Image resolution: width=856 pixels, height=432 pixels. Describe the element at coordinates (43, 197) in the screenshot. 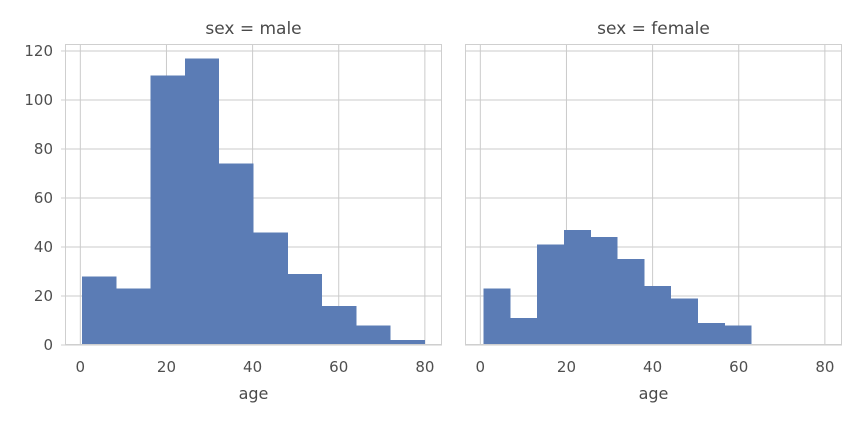

I see `y-tick-label: 60` at that location.